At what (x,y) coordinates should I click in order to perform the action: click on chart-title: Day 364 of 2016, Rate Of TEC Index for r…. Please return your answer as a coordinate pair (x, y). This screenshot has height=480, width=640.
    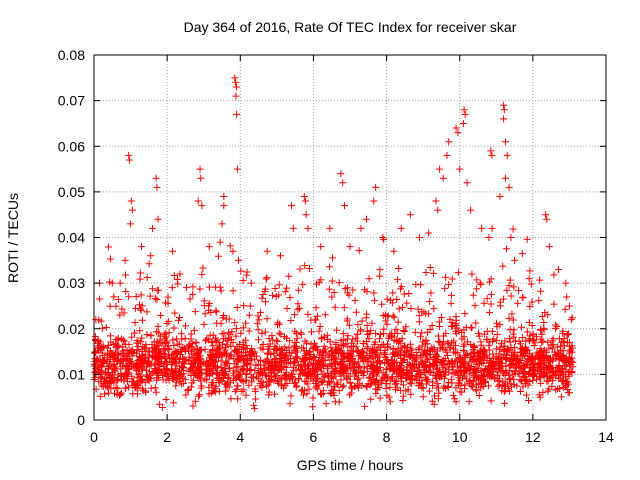
    Looking at the image, I should click on (350, 27).